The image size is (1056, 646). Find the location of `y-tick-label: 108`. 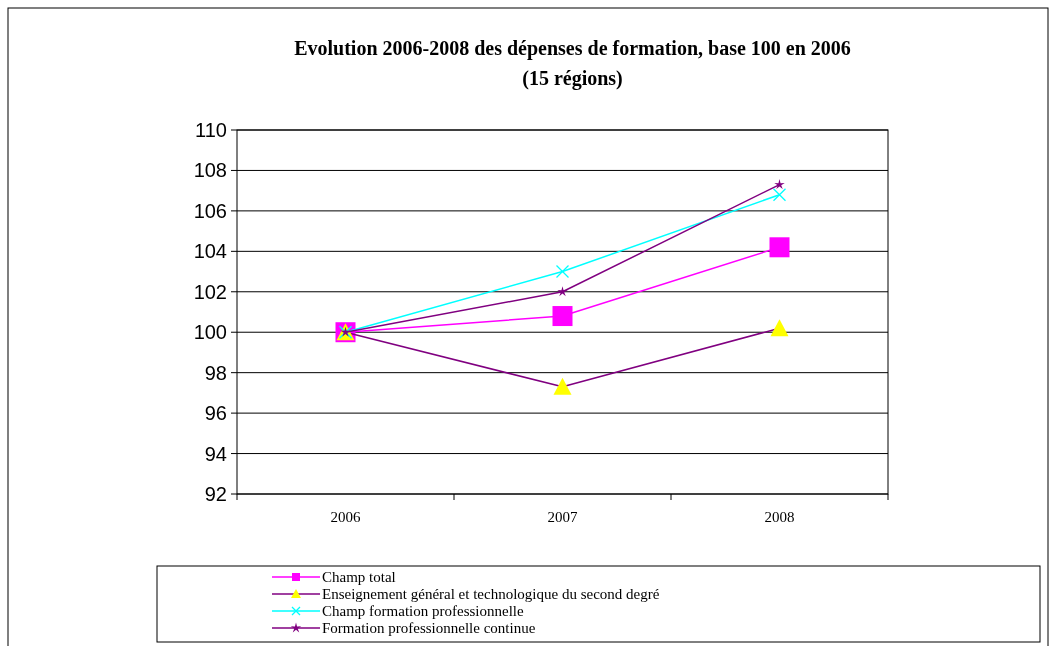

y-tick-label: 108 is located at coordinates (210, 170).